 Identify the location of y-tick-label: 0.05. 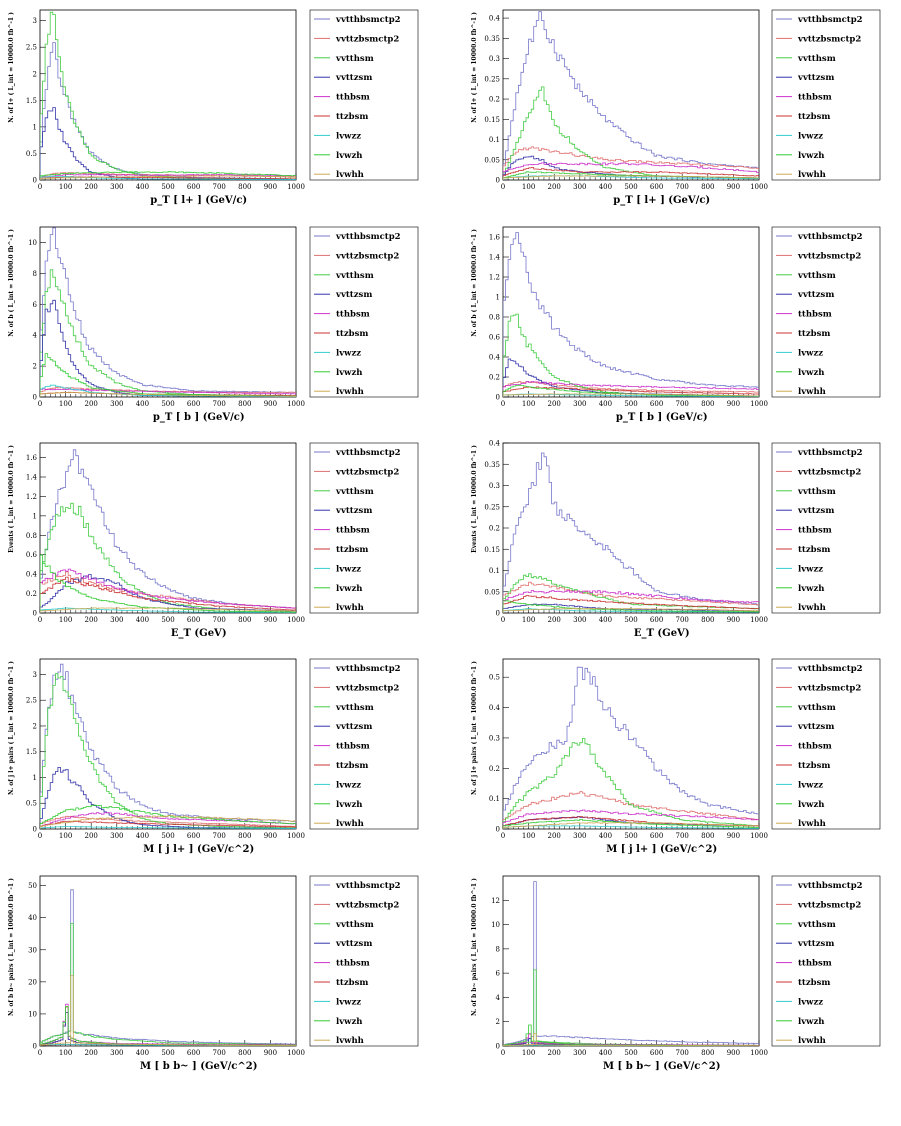
(492, 592).